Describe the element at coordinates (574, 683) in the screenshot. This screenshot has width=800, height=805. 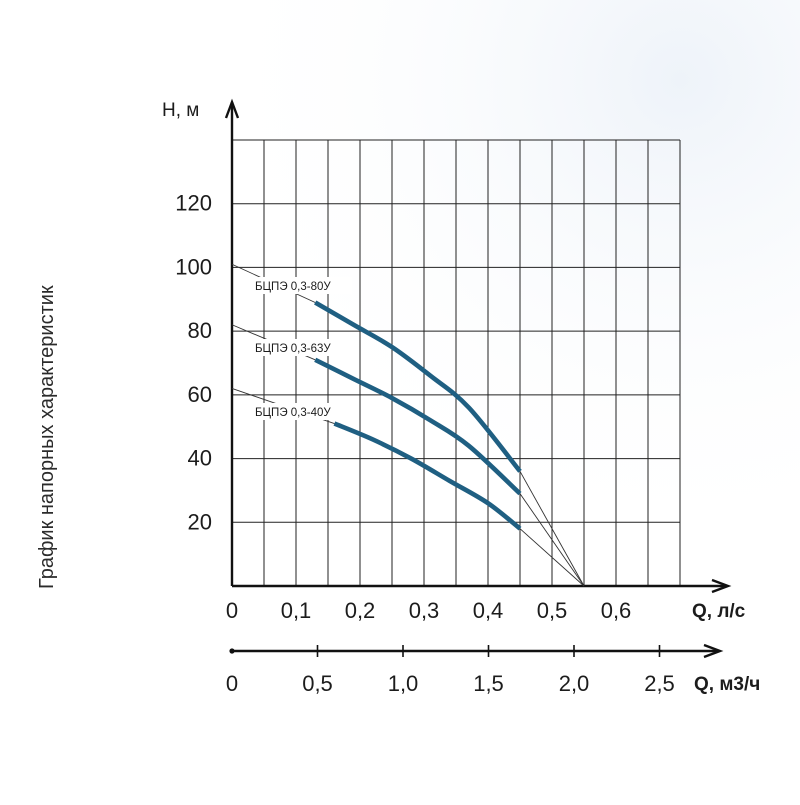
I see `x2-tick-label: 2,0` at that location.